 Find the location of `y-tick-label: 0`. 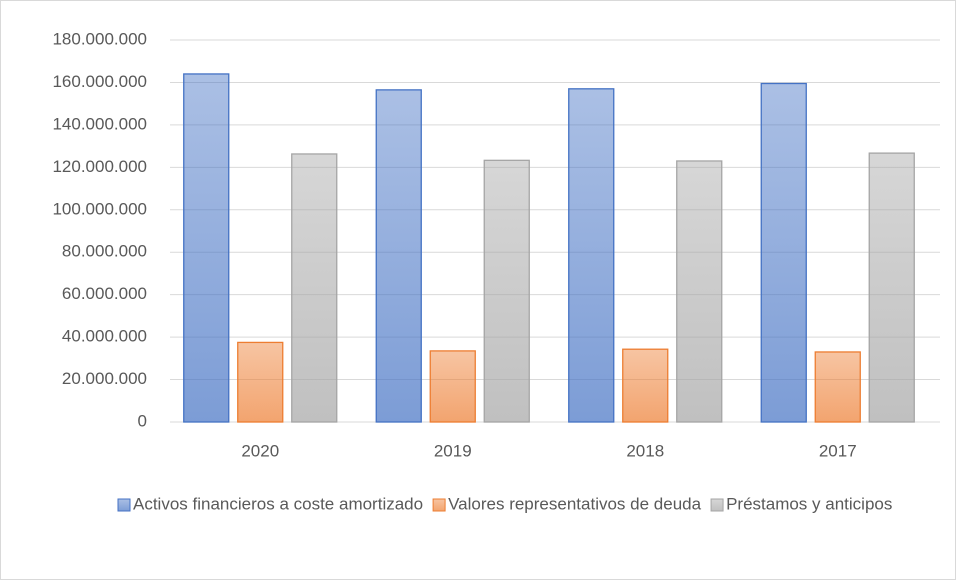

y-tick-label: 0 is located at coordinates (142, 420).